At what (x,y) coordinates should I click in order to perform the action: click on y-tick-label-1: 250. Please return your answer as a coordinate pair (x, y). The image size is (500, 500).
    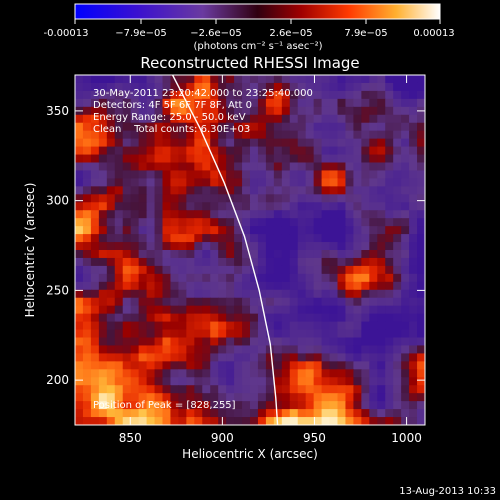
    Looking at the image, I should click on (57, 290).